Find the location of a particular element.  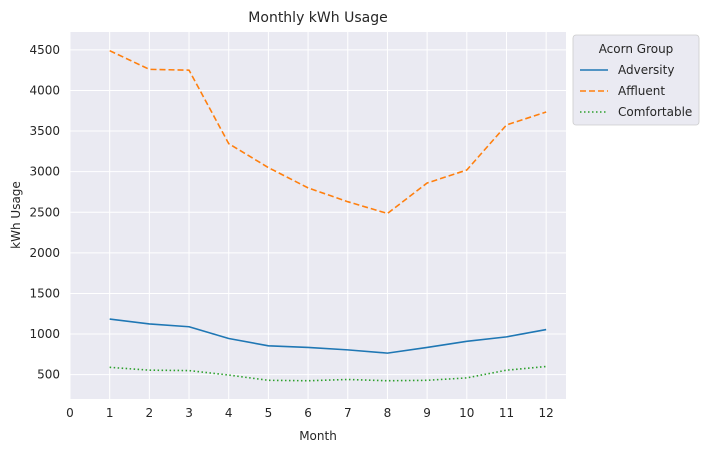

y-tick-label: 2500 is located at coordinates (44, 212).